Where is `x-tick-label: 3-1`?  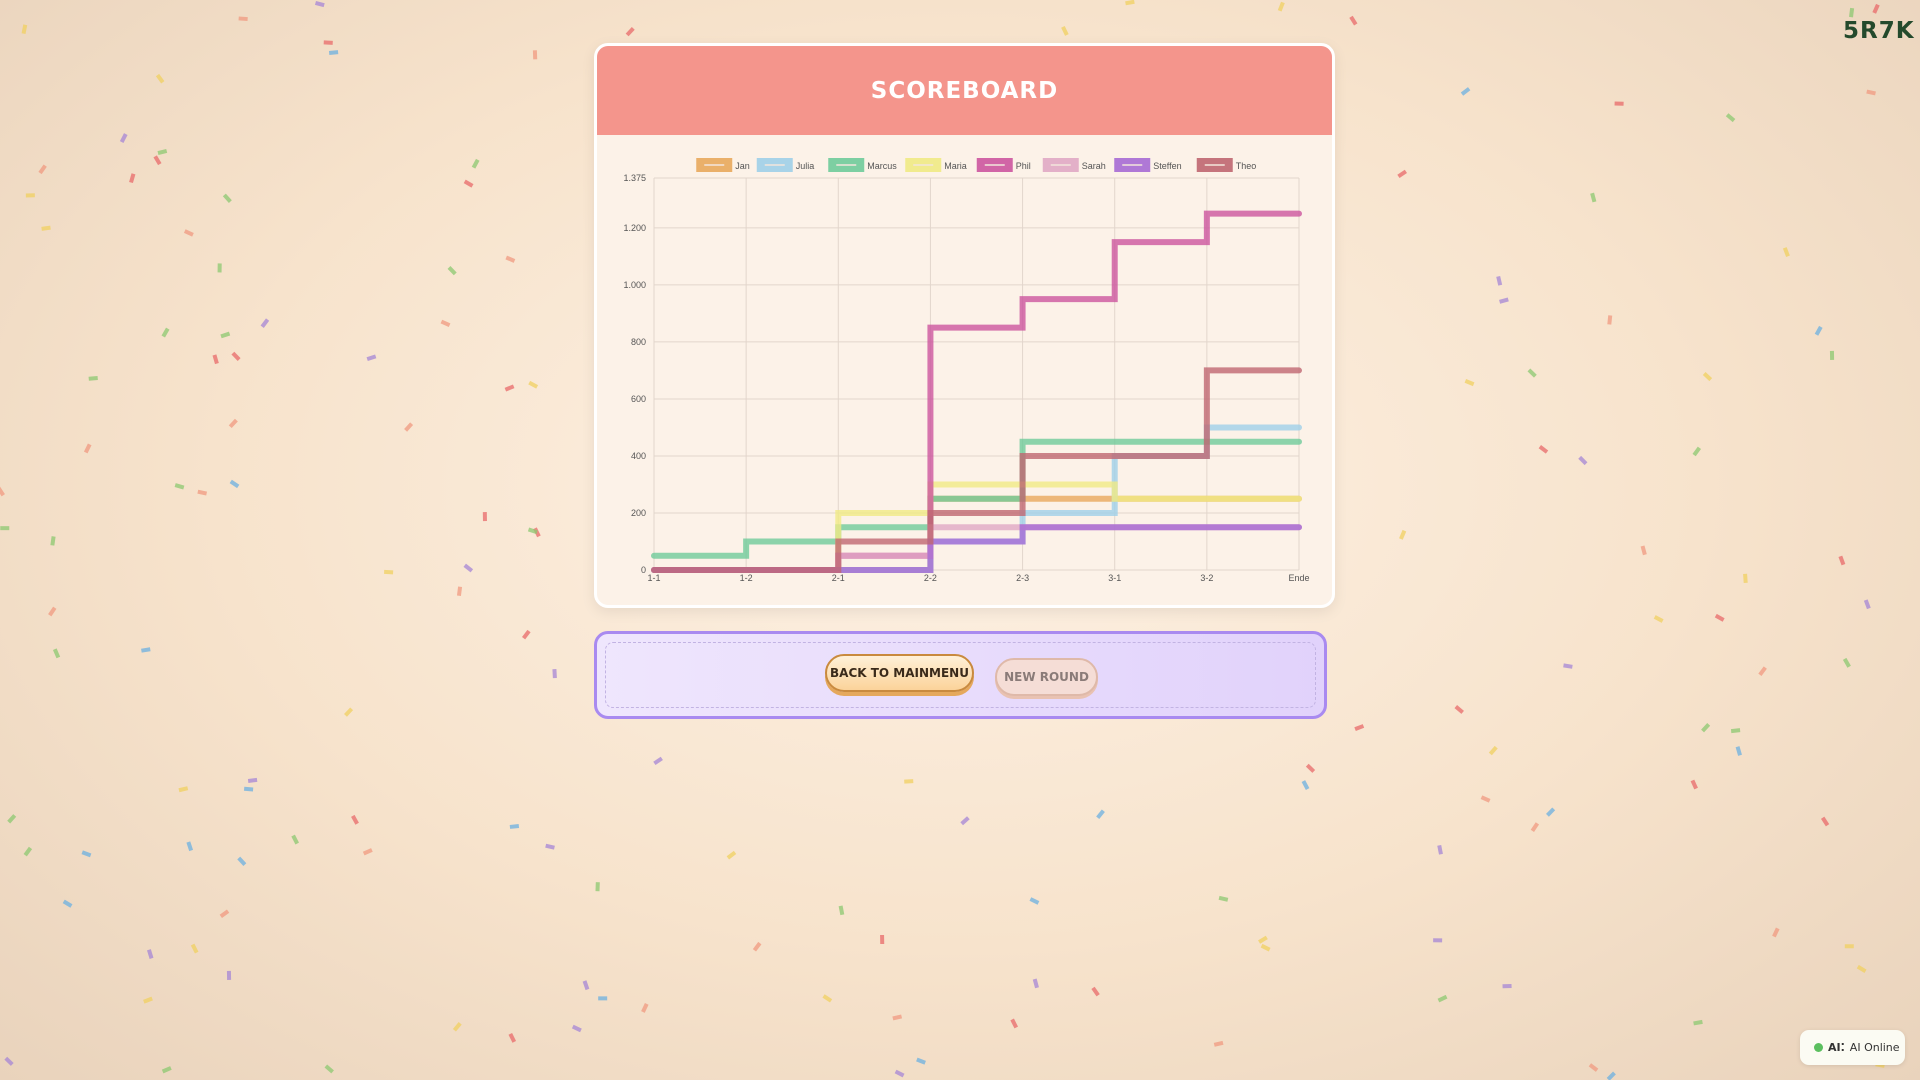 x-tick-label: 3-1 is located at coordinates (1114, 578).